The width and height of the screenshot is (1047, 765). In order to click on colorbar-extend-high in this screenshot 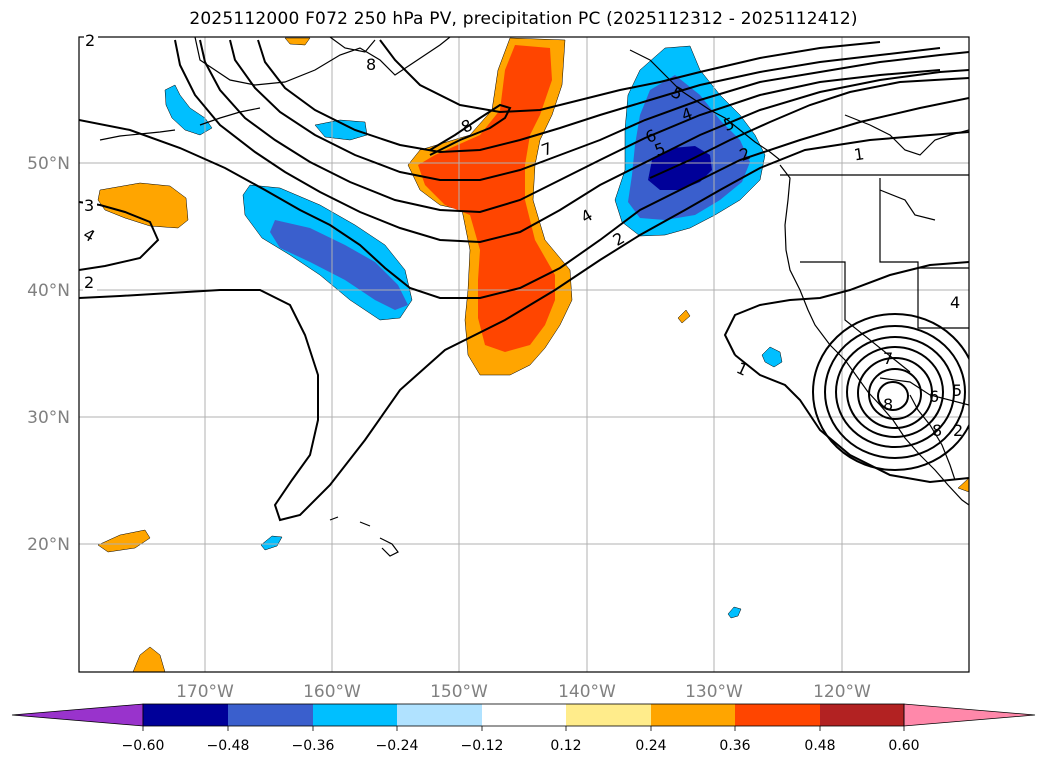, I will do `click(969, 715)`.